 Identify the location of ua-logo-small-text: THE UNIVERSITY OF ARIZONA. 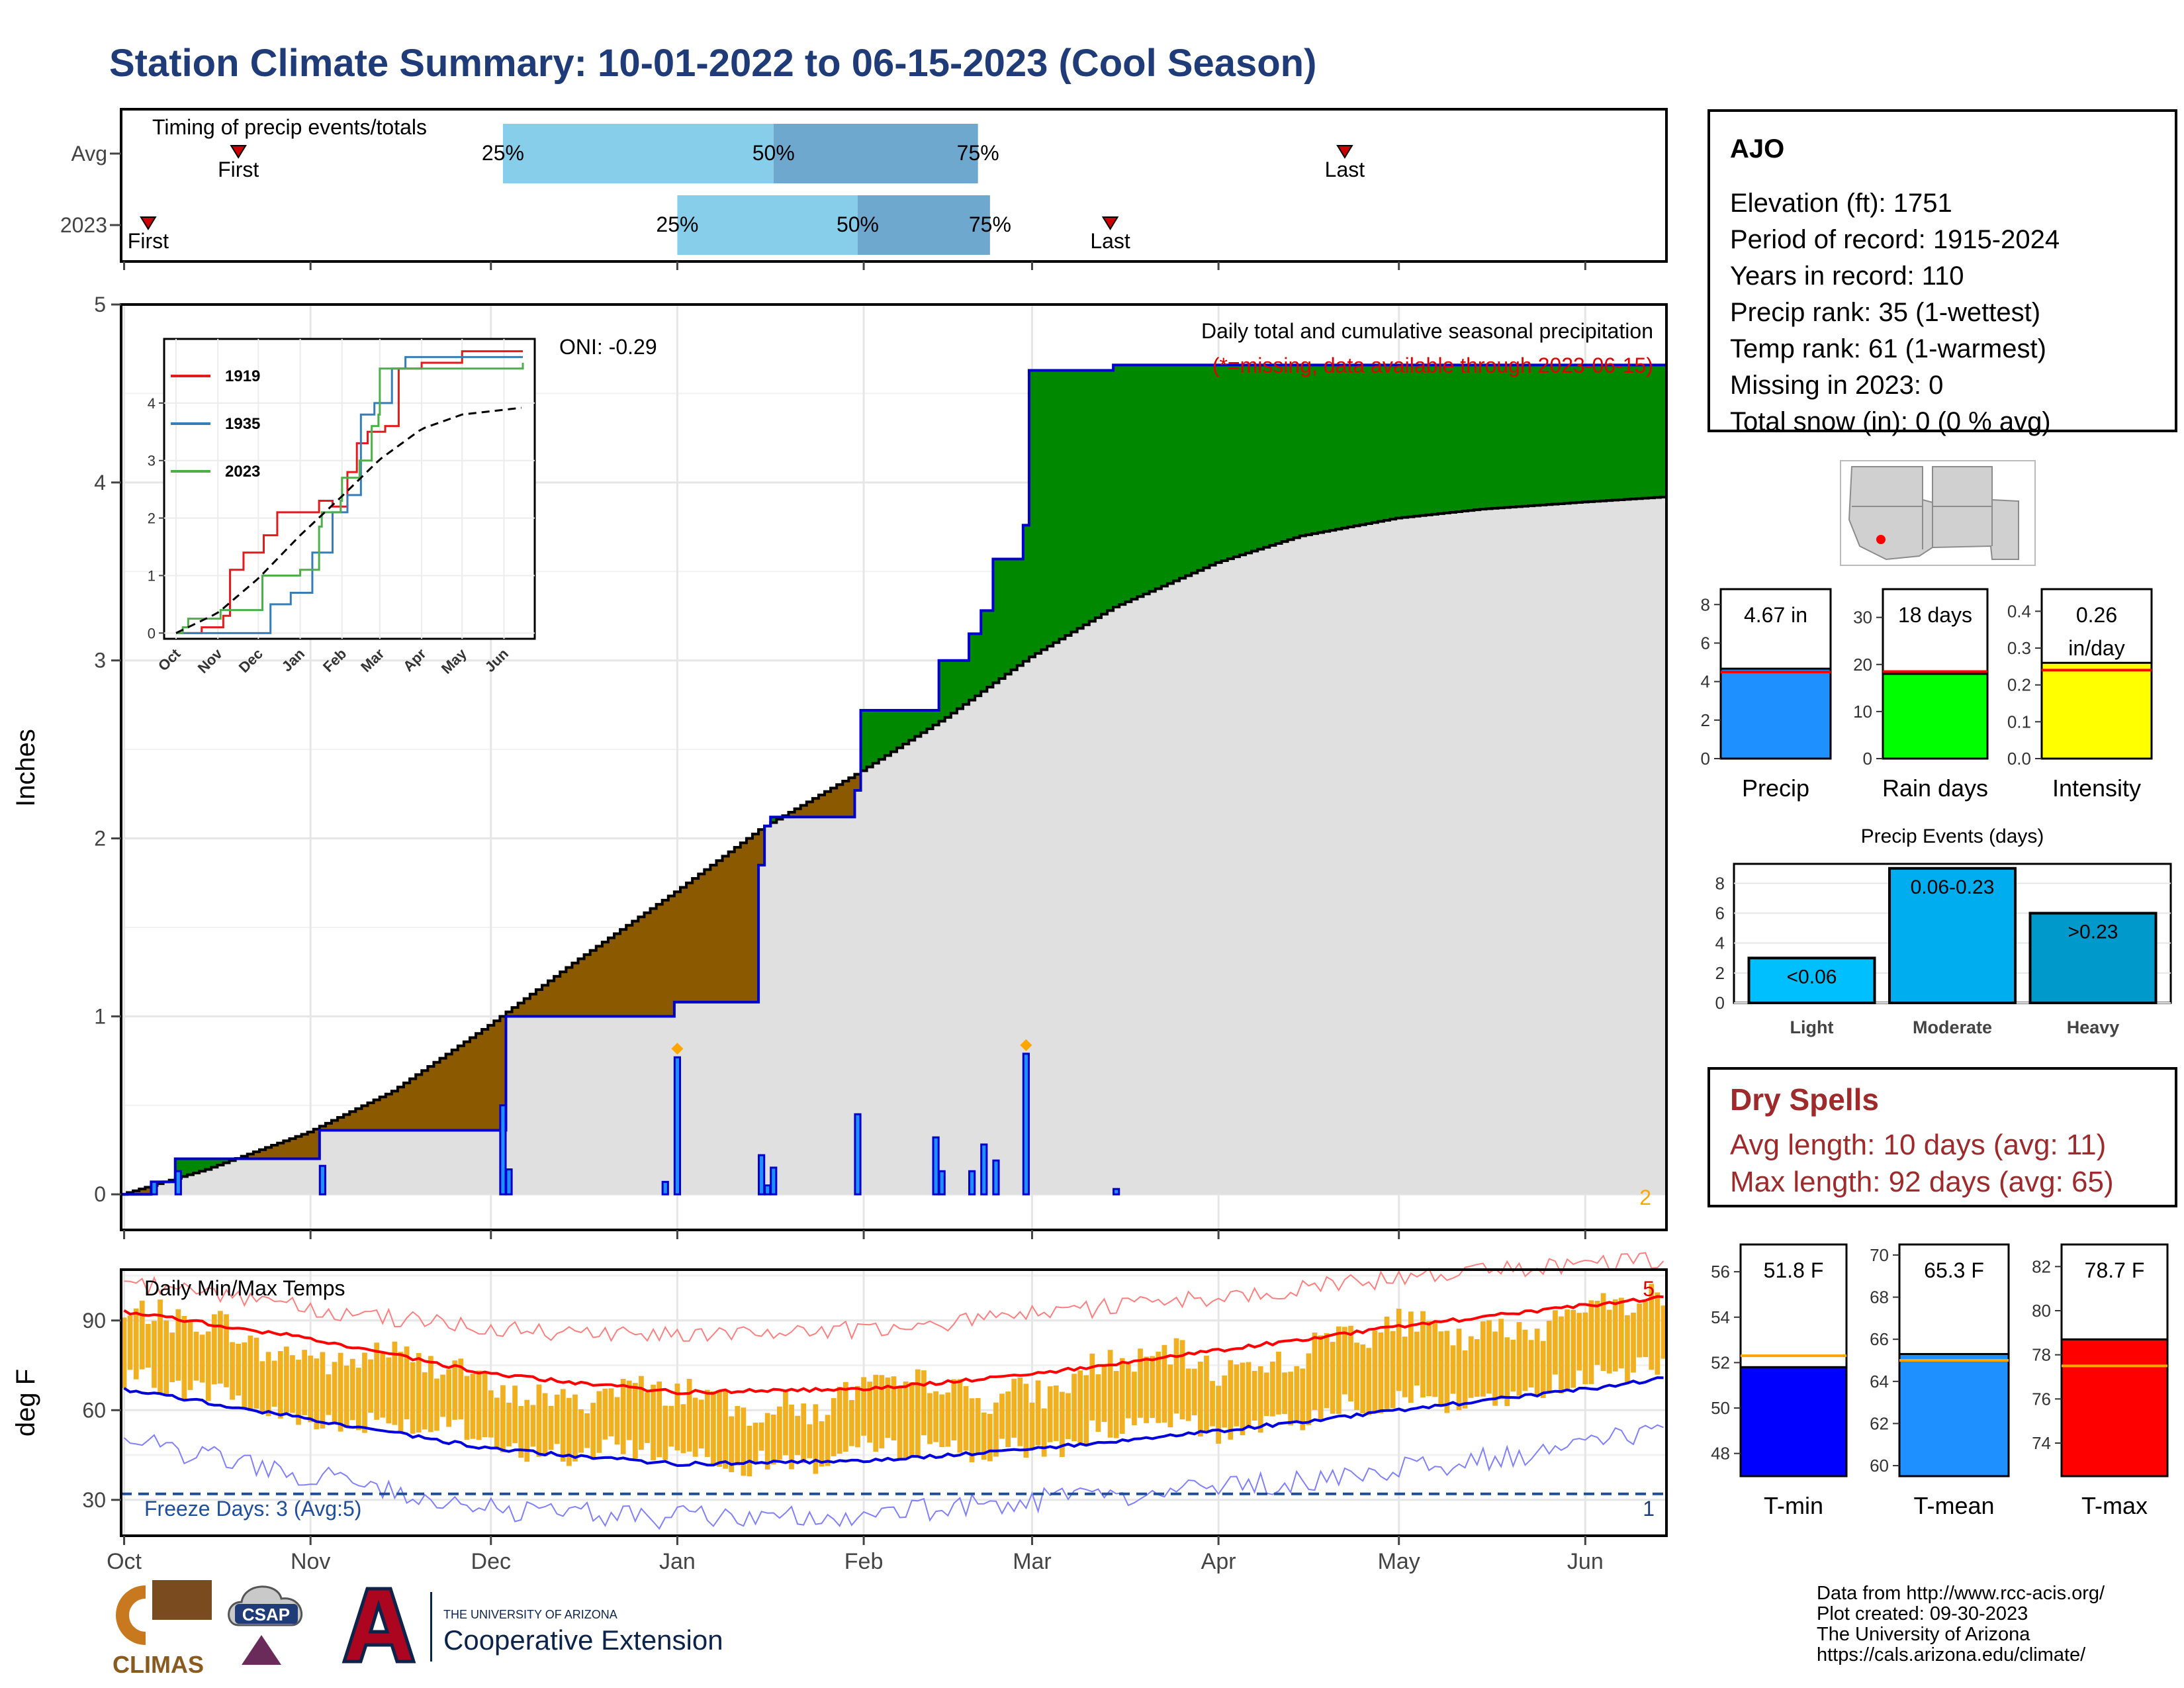
(530, 1614).